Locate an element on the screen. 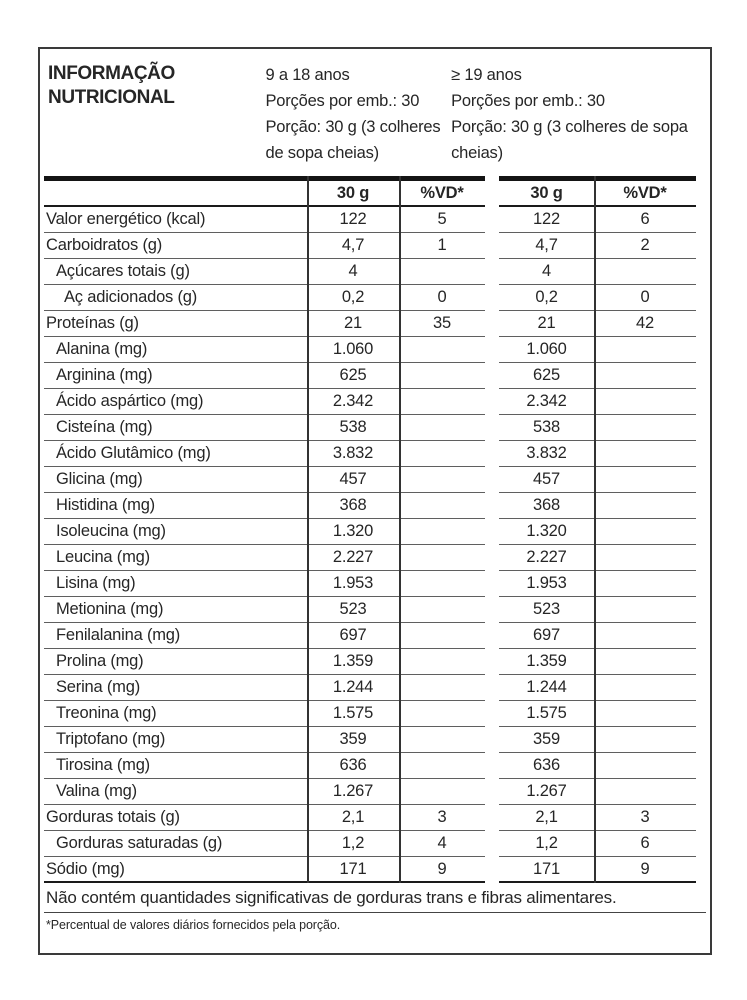  amount-cell-group2: 523 is located at coordinates (546, 610).